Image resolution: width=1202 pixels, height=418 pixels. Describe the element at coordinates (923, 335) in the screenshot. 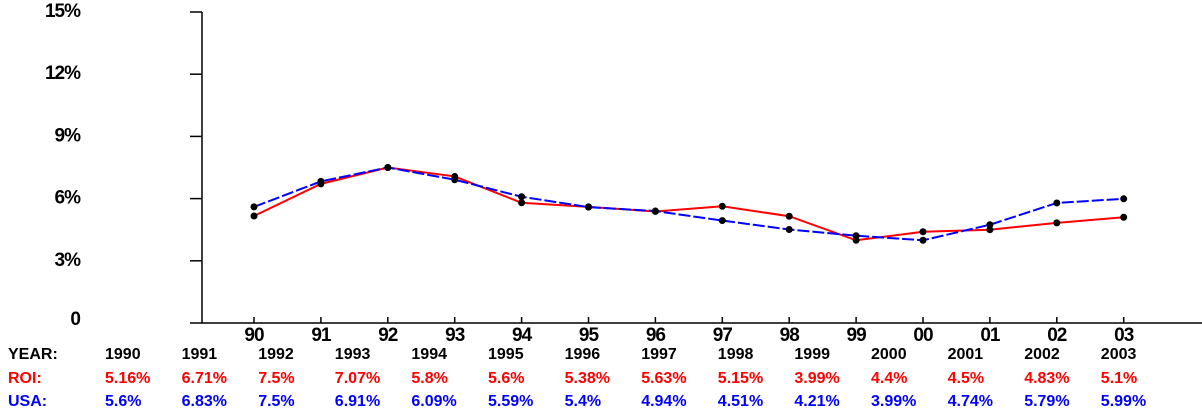

I see `x-tick-label: 00` at that location.